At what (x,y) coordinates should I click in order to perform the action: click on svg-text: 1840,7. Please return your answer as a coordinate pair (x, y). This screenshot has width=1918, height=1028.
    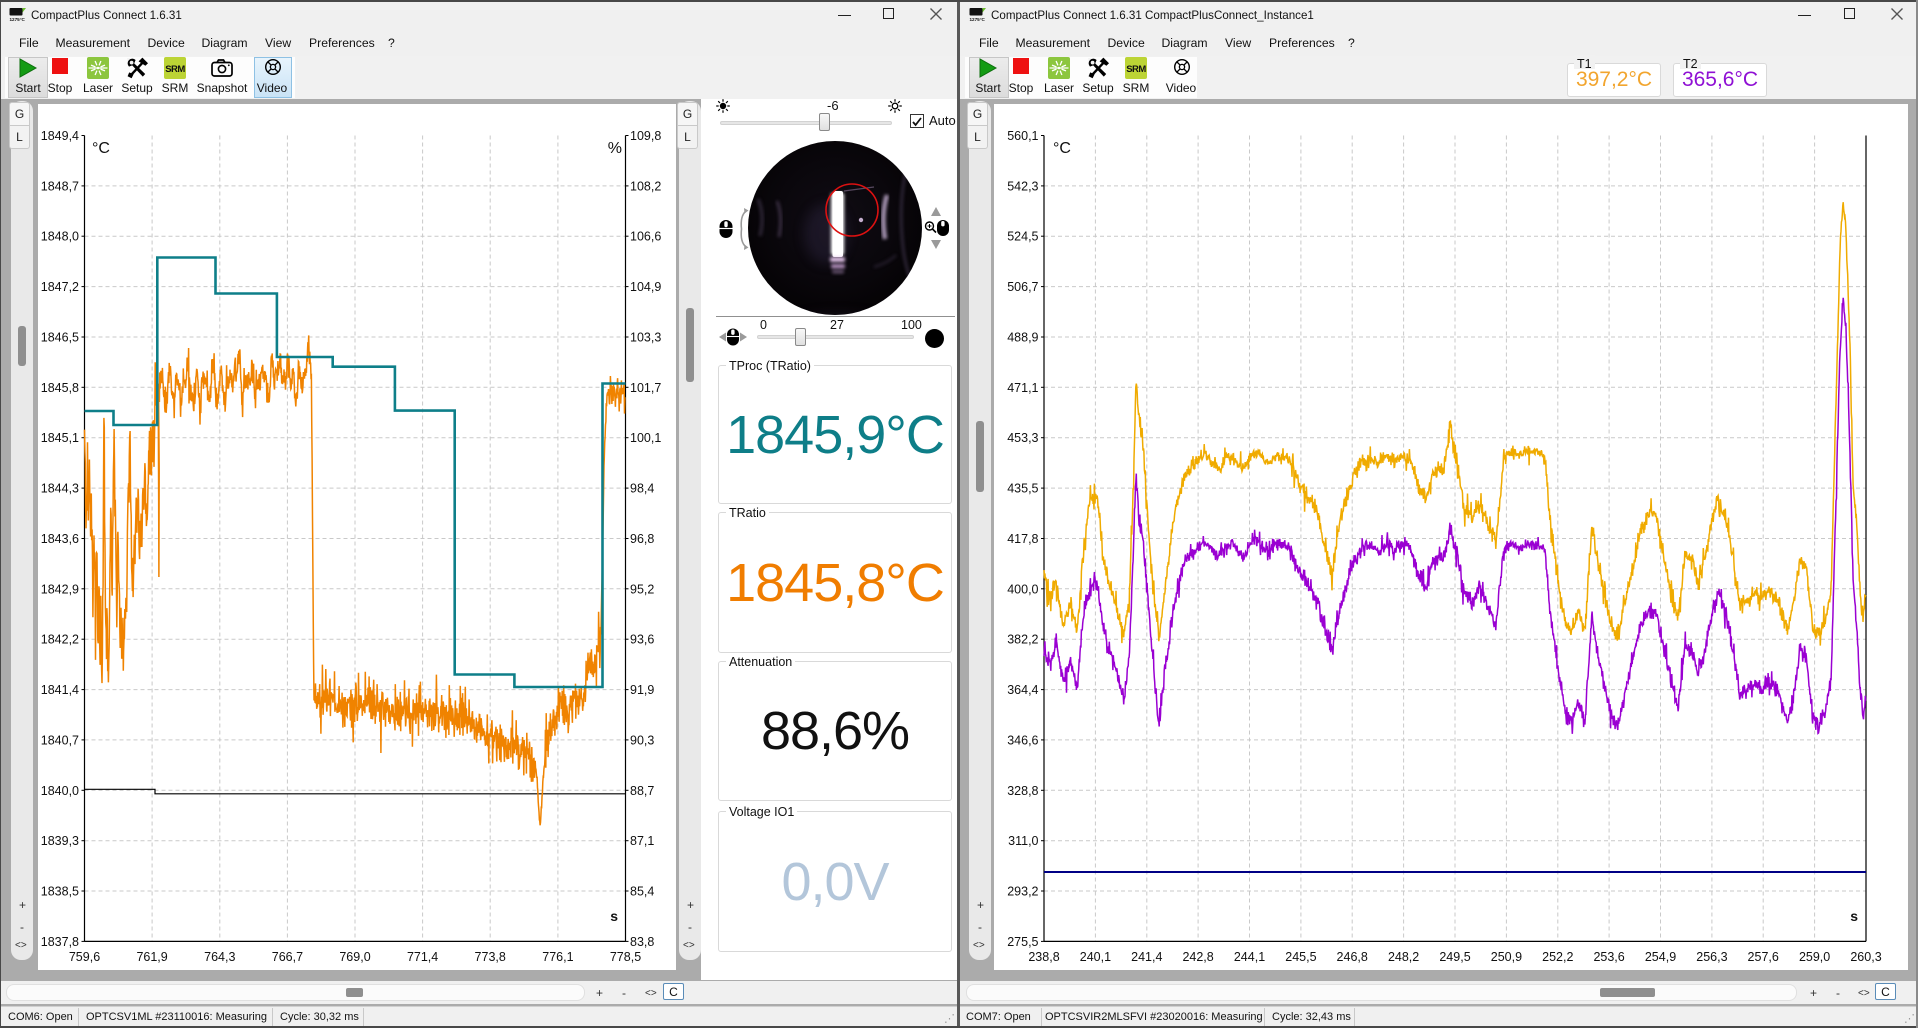
    Looking at the image, I should click on (60, 740).